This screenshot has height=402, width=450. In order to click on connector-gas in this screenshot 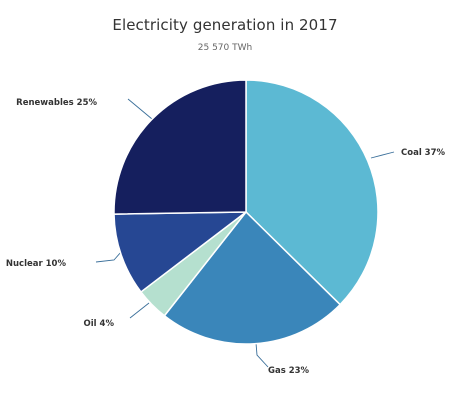, I will do `click(262, 355)`.